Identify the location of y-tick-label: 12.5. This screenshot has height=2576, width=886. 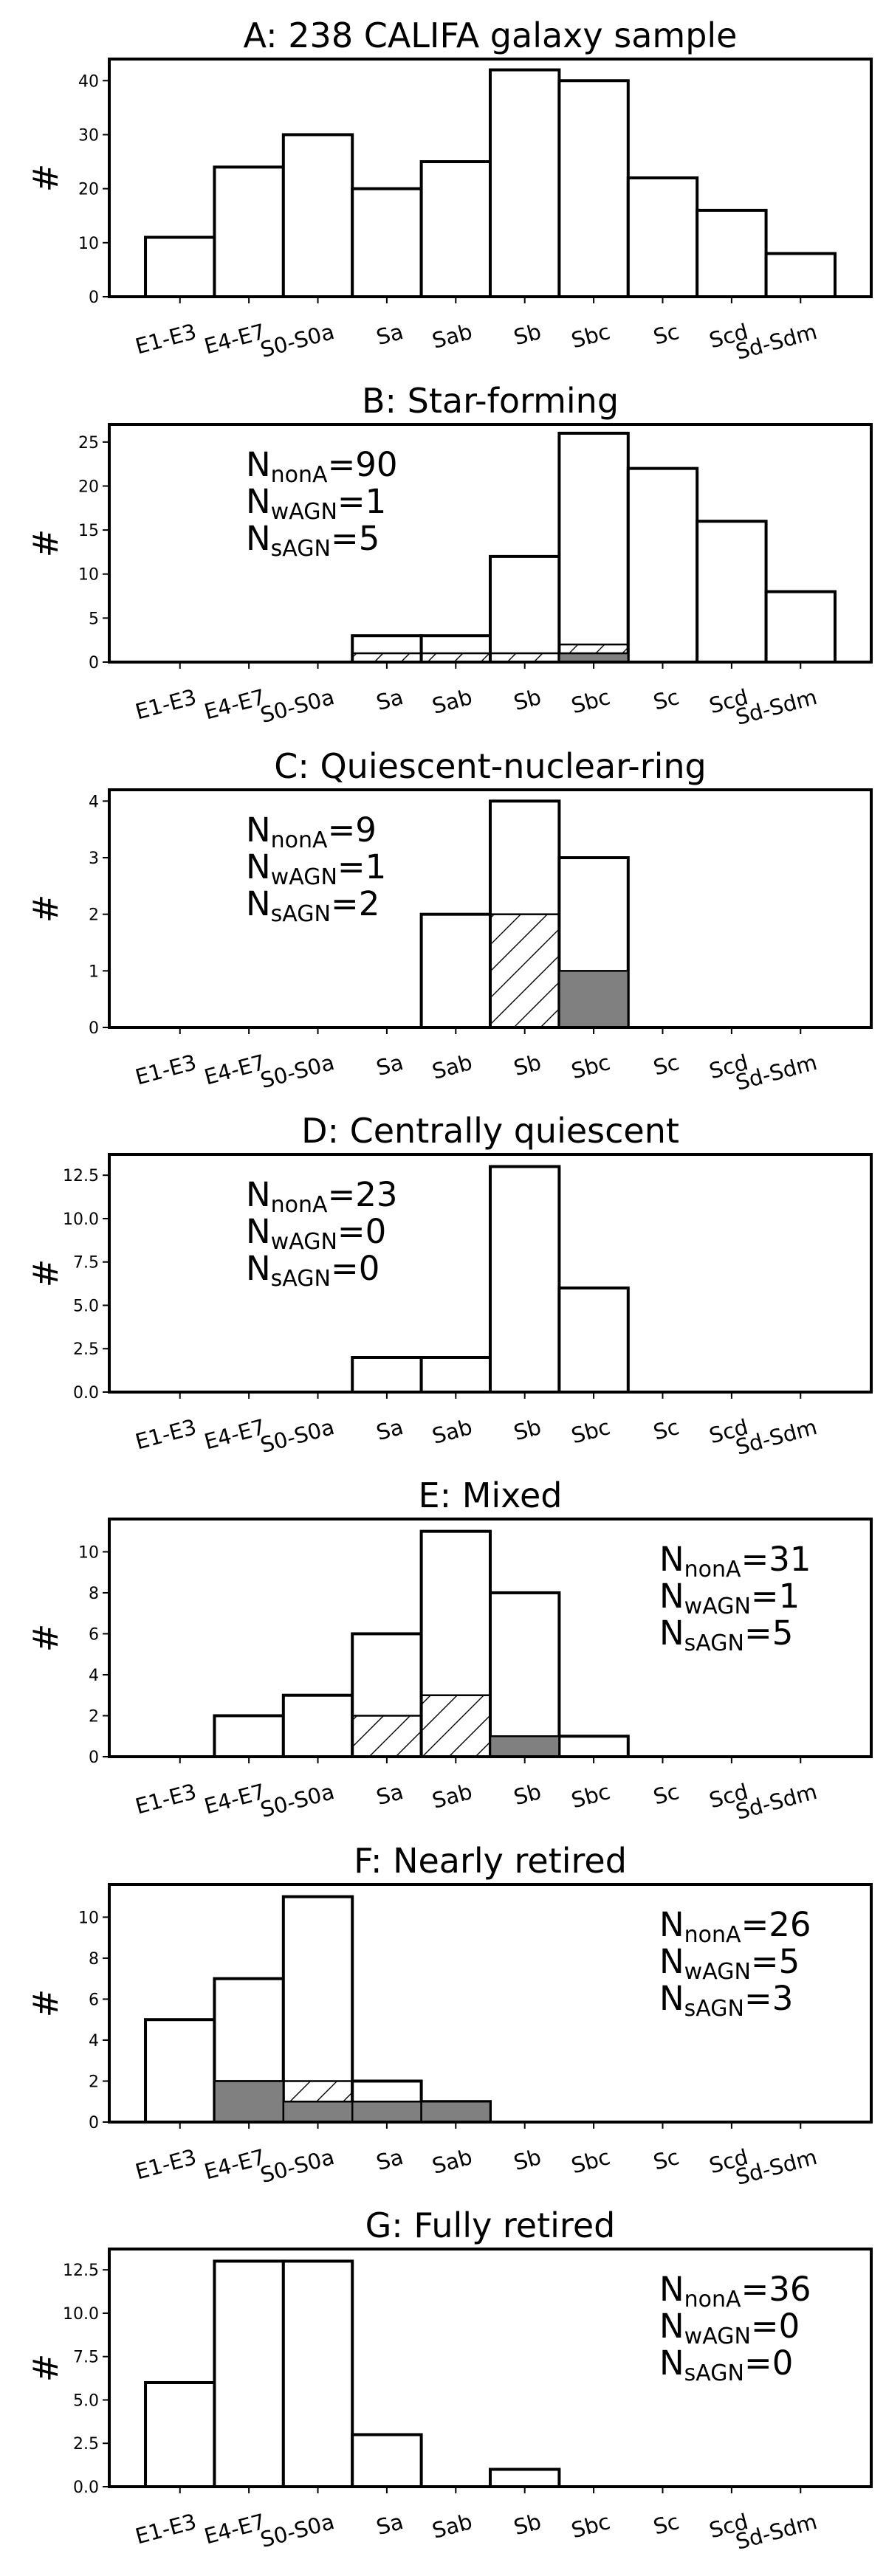
(81, 2271).